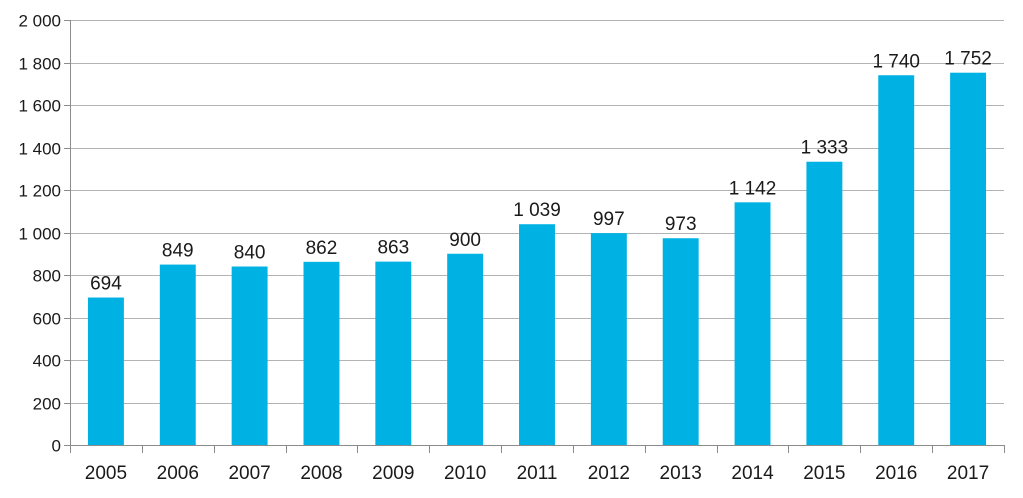 This screenshot has height=498, width=1023. What do you see at coordinates (465, 473) in the screenshot?
I see `x-tick-label: 2010` at bounding box center [465, 473].